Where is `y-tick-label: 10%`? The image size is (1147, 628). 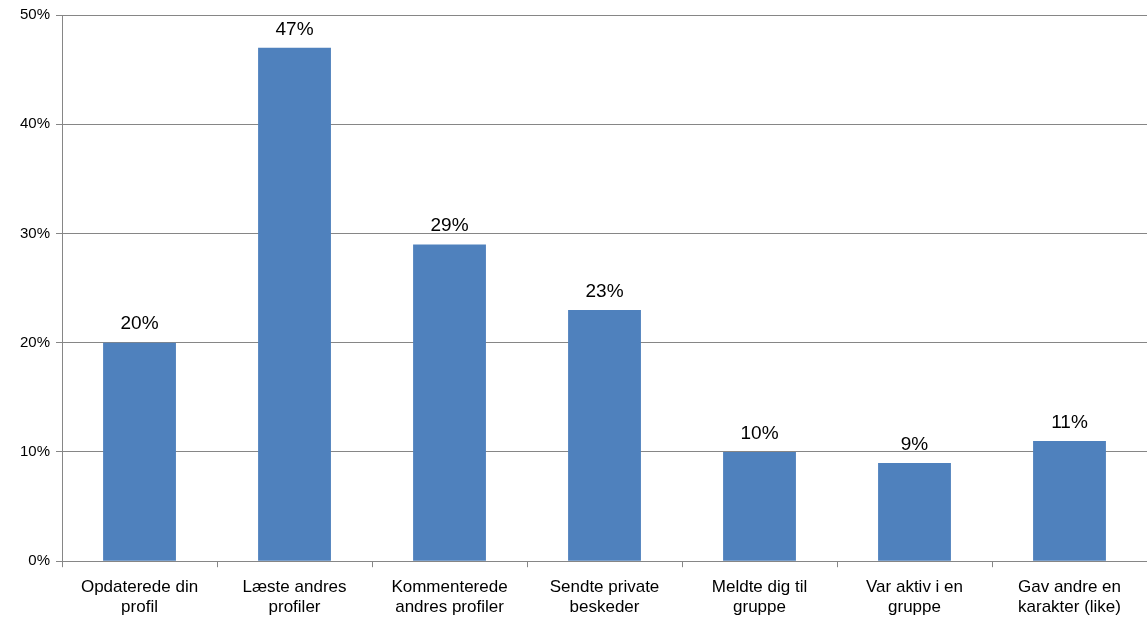
y-tick-label: 10% is located at coordinates (35, 451).